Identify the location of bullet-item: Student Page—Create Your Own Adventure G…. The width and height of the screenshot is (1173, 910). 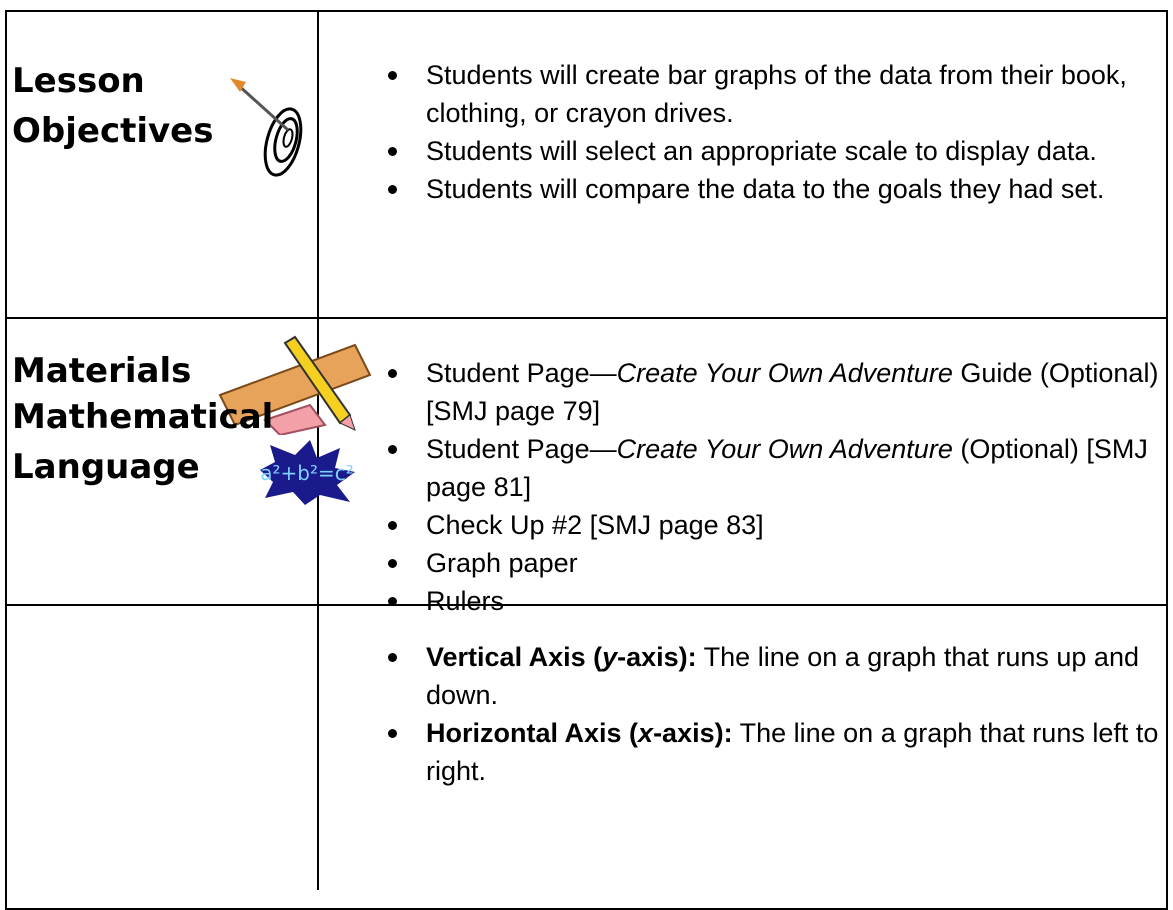
(774, 392).